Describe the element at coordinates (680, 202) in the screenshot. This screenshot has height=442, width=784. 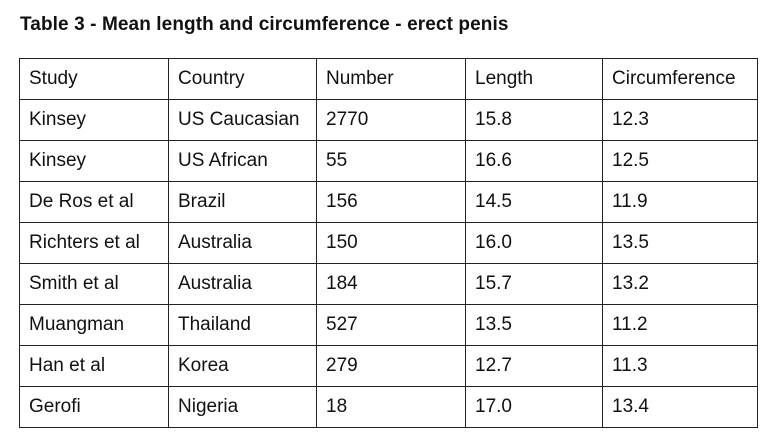
I see `cell-circumference: 11.9` at that location.